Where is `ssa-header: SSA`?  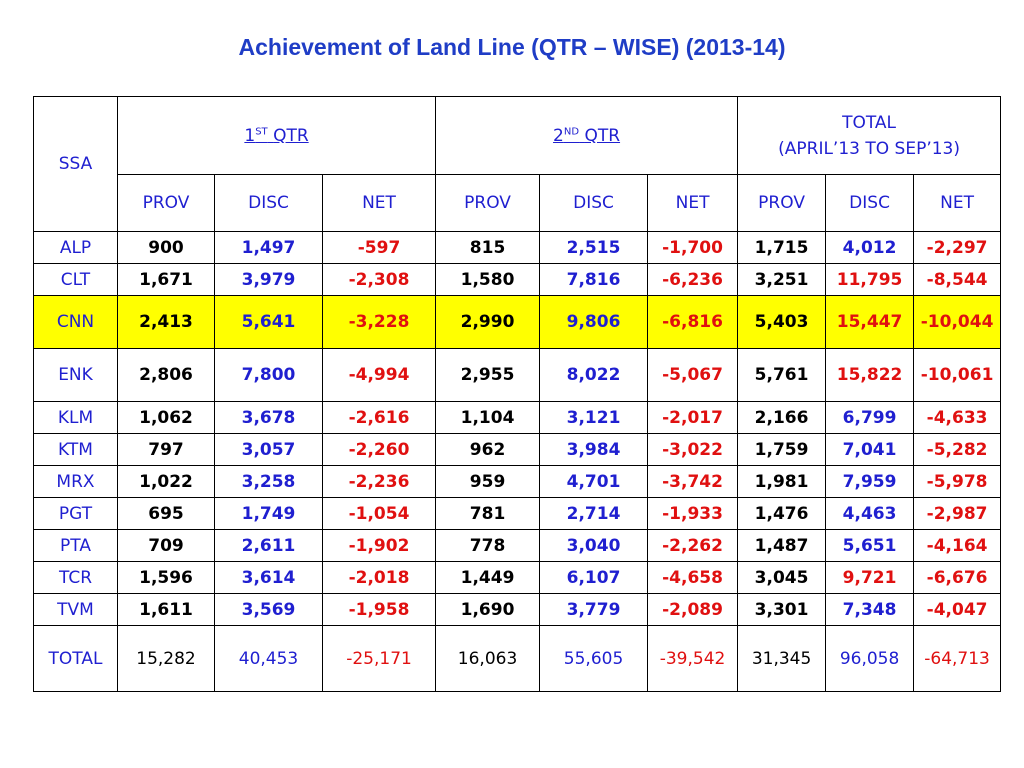
ssa-header: SSA is located at coordinates (75, 164).